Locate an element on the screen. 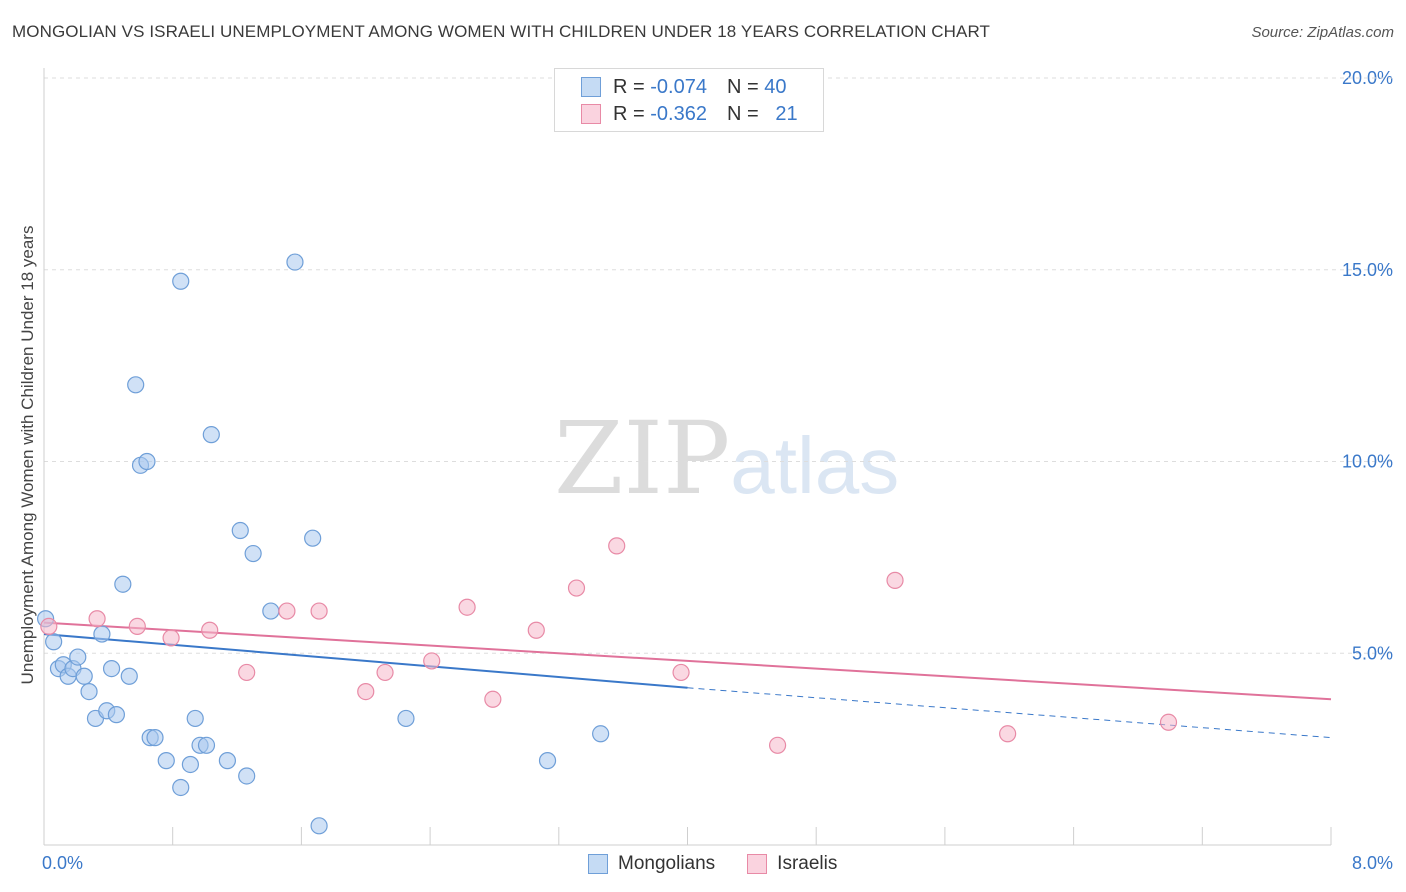  n-value: 21 is located at coordinates (786, 113).